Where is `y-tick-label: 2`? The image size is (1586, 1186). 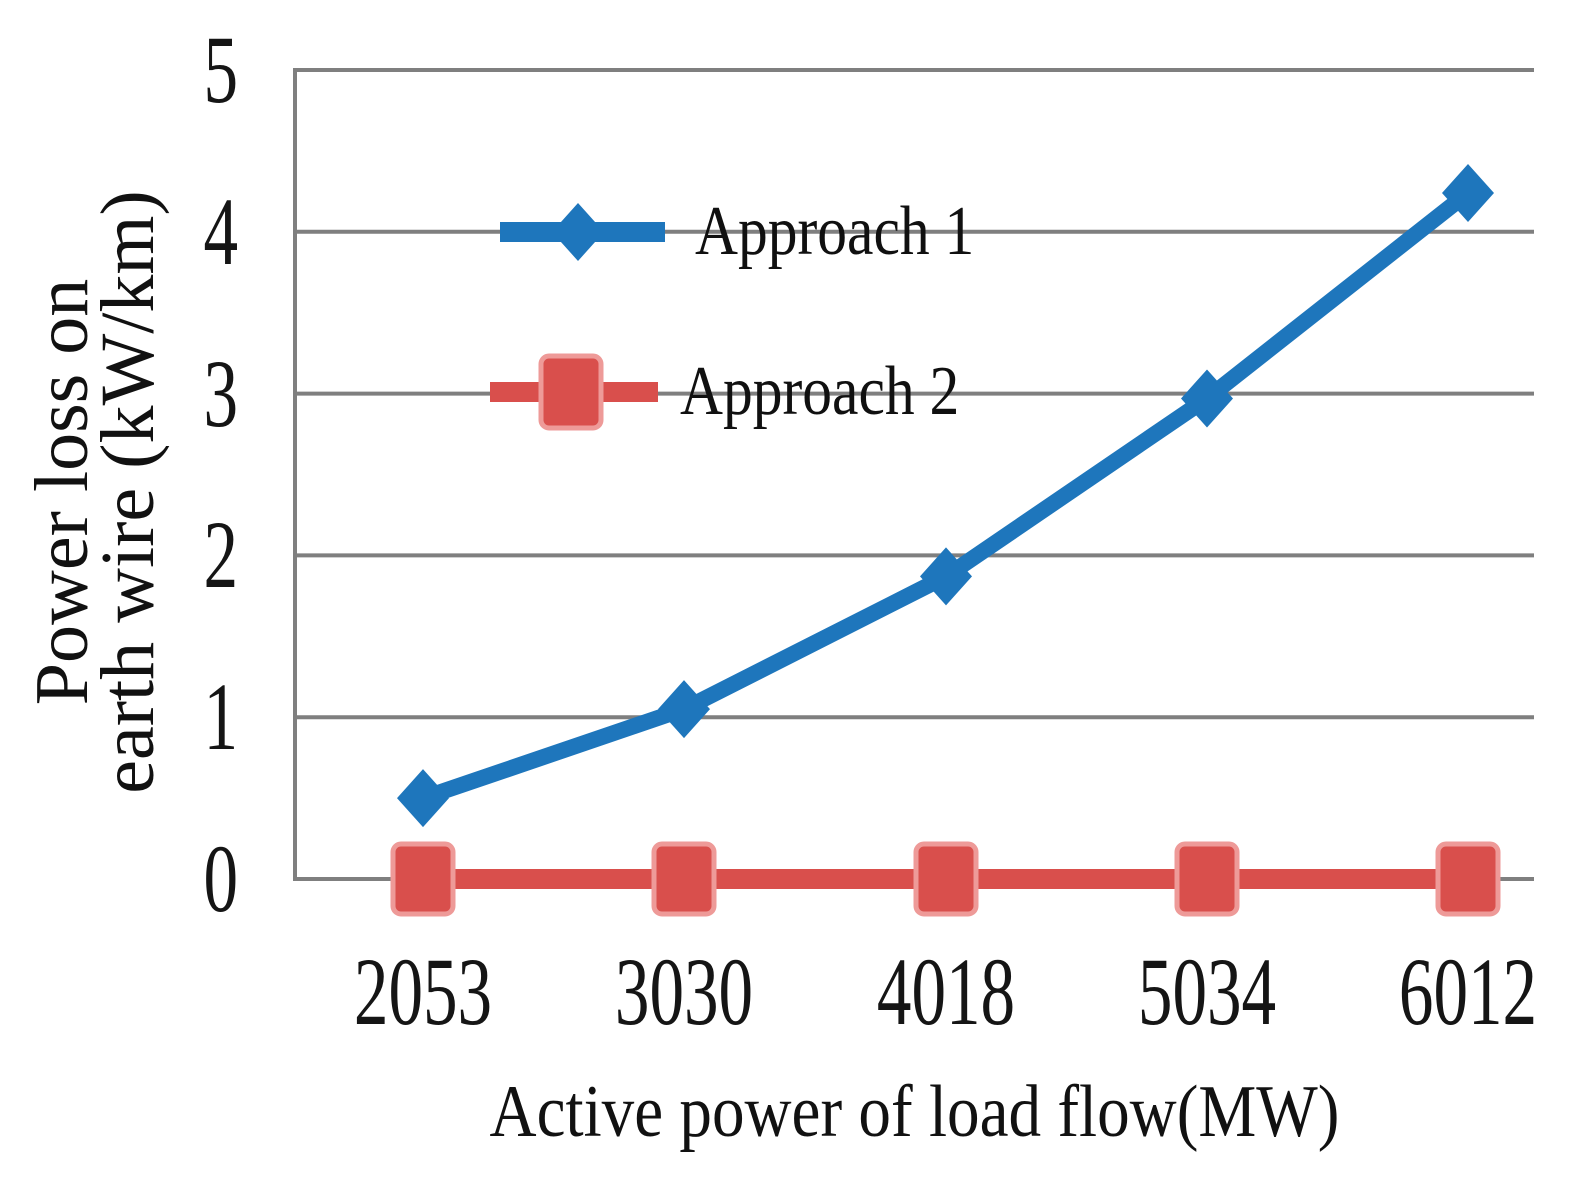
y-tick-label: 2 is located at coordinates (220, 555).